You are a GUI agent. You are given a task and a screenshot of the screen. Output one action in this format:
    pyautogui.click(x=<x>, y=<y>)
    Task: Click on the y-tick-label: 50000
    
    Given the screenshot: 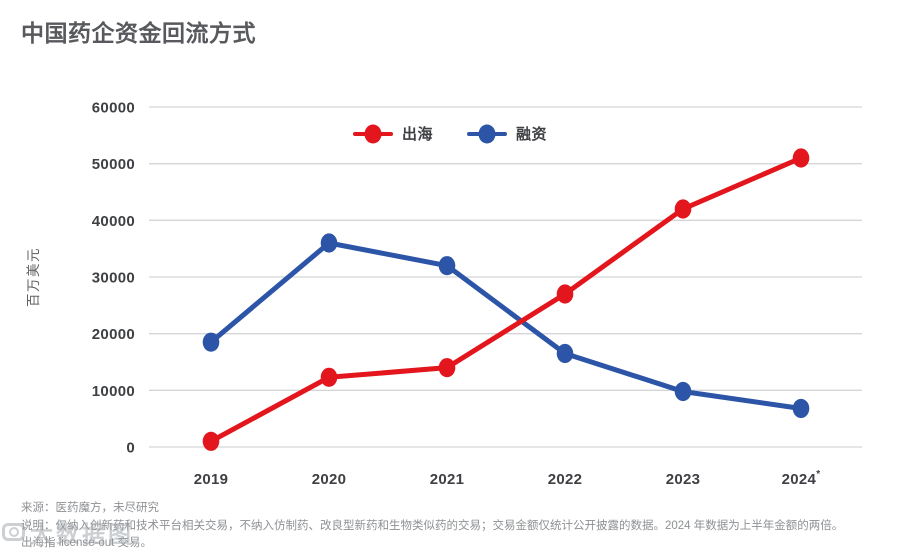 What is the action you would take?
    pyautogui.click(x=113, y=164)
    